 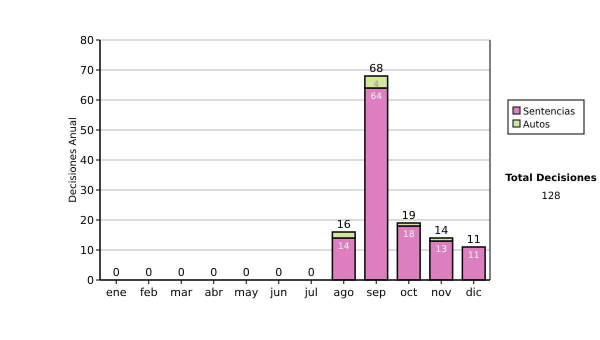 What do you see at coordinates (343, 224) in the screenshot?
I see `total-label: 16` at bounding box center [343, 224].